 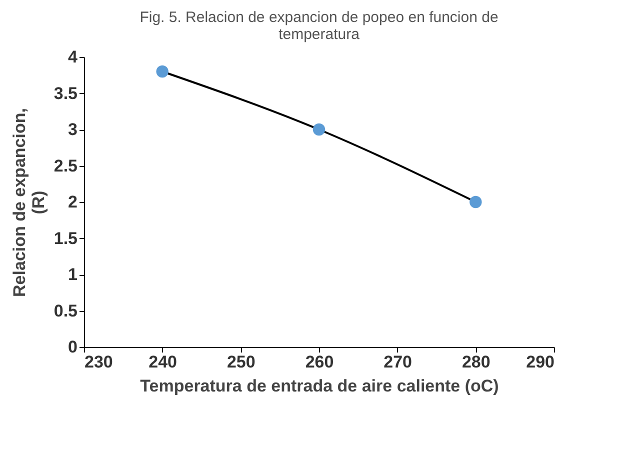 I want to click on y-tick-label: 3.5, so click(x=66, y=93).